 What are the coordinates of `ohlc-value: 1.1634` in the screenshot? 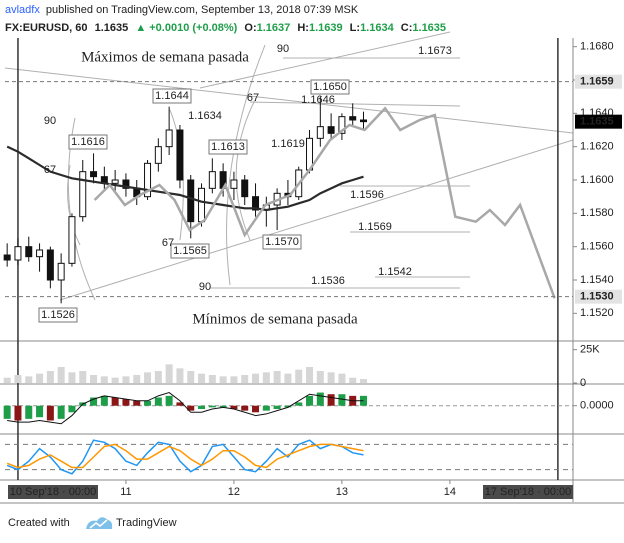 It's located at (377, 28).